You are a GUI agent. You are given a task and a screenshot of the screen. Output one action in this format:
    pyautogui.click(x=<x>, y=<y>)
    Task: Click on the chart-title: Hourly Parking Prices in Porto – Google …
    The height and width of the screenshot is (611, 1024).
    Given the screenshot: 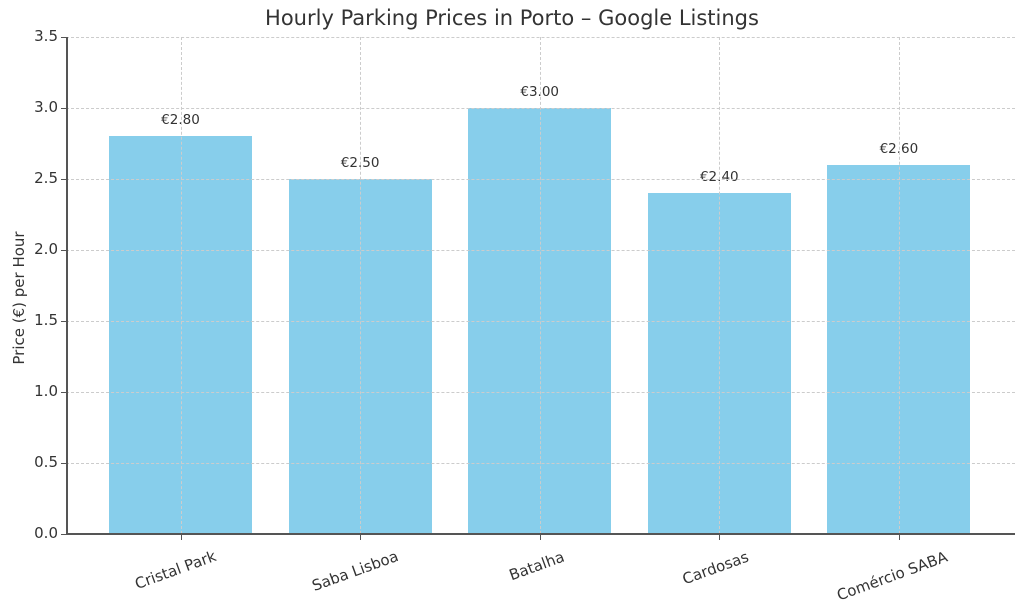 What is the action you would take?
    pyautogui.click(x=512, y=18)
    